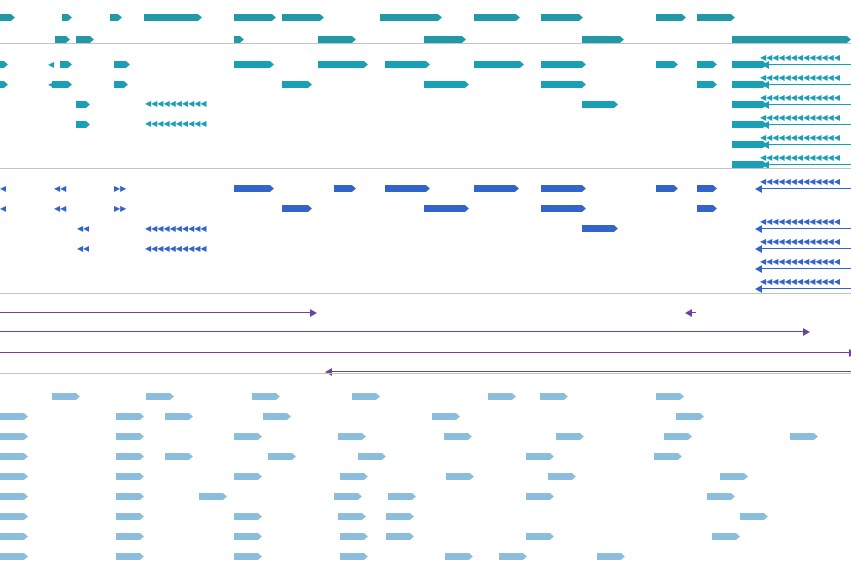 The height and width of the screenshot is (561, 851). What do you see at coordinates (176, 124) in the screenshot?
I see `transcript-exon: ◀◀◀◀◀◀◀◀◀◀` at bounding box center [176, 124].